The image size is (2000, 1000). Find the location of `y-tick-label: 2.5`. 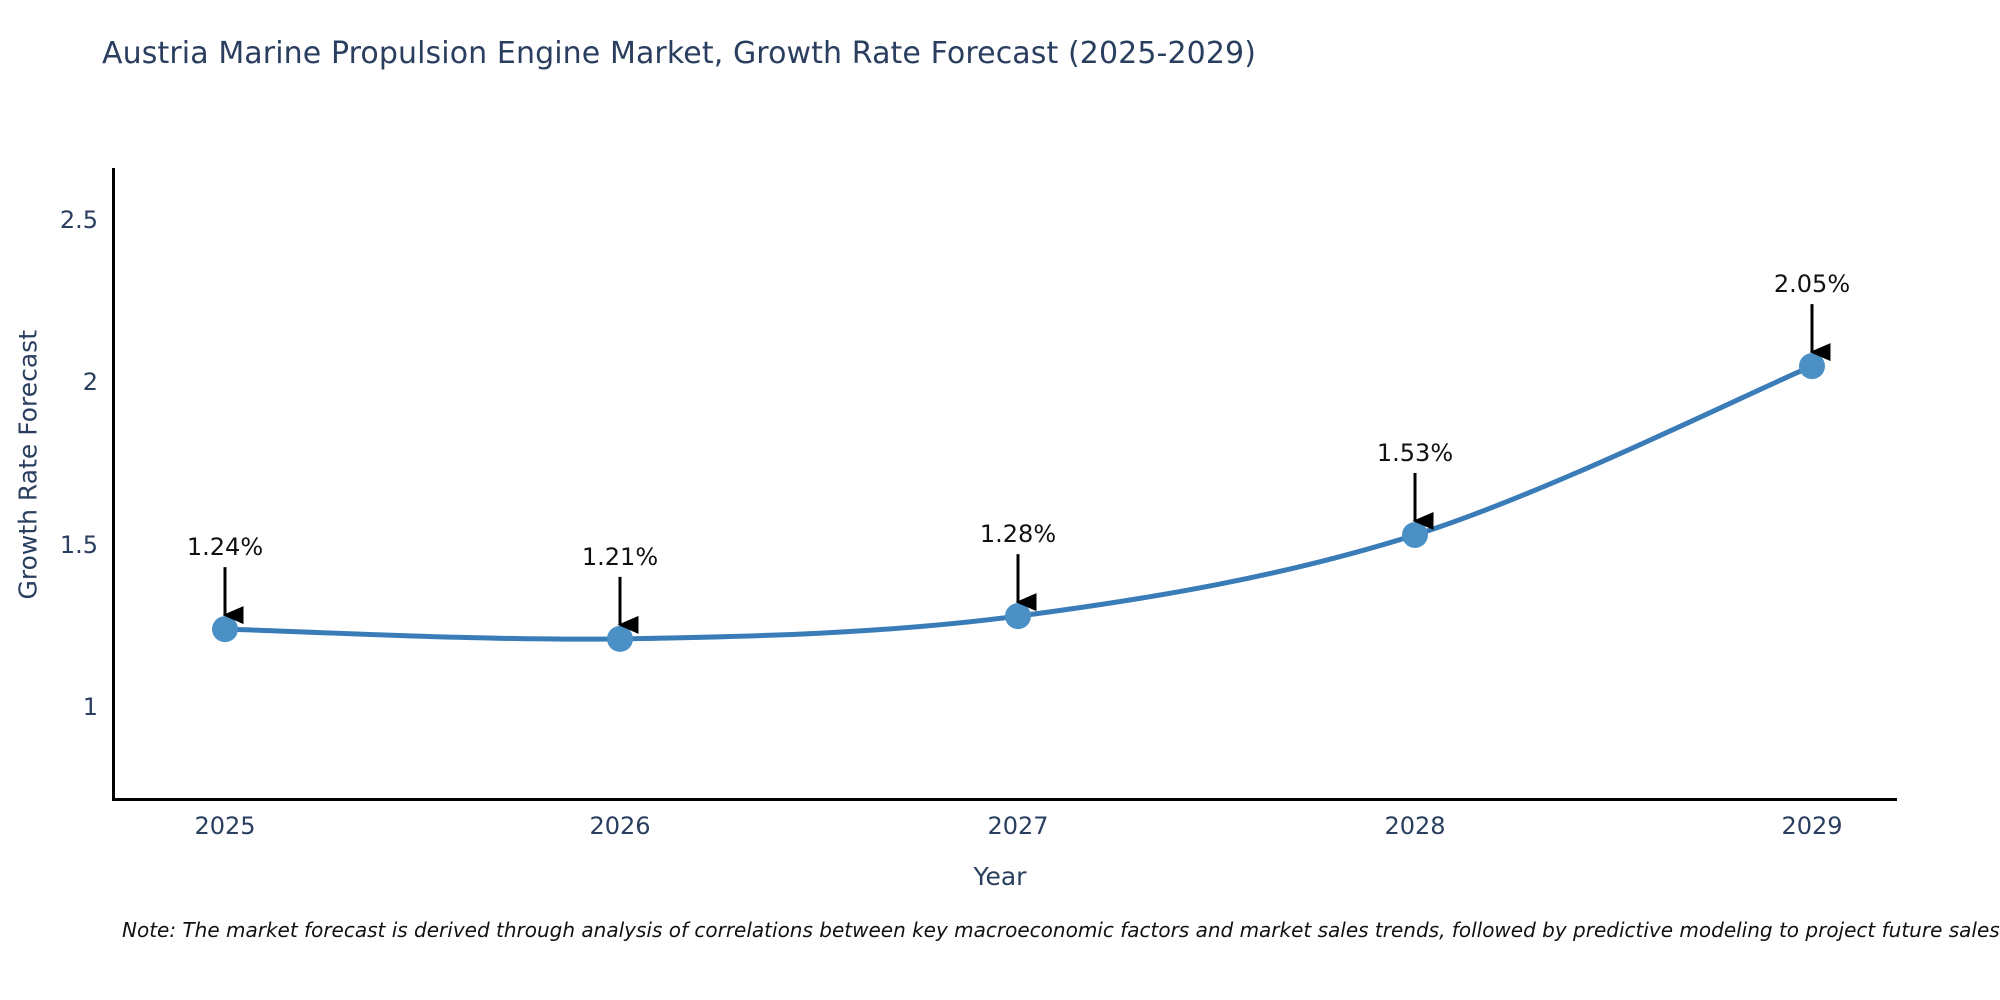

y-tick-label: 2.5 is located at coordinates (78, 219).